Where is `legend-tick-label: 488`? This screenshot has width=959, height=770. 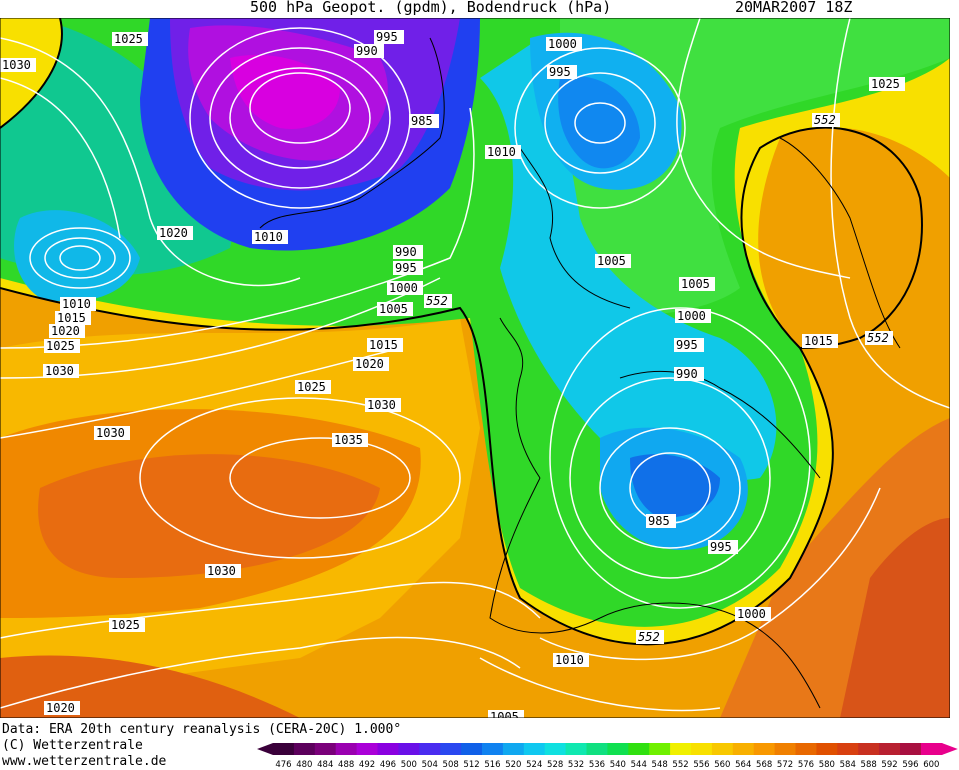 legend-tick-label: 488 is located at coordinates (346, 765).